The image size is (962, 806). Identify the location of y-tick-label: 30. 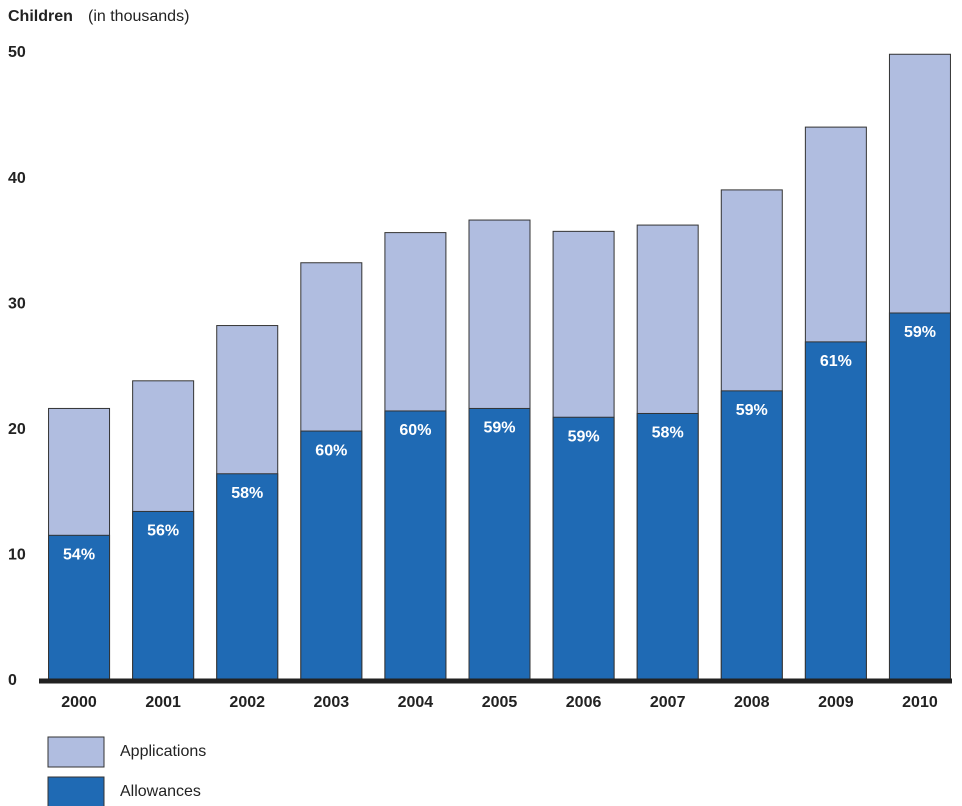
(17, 303).